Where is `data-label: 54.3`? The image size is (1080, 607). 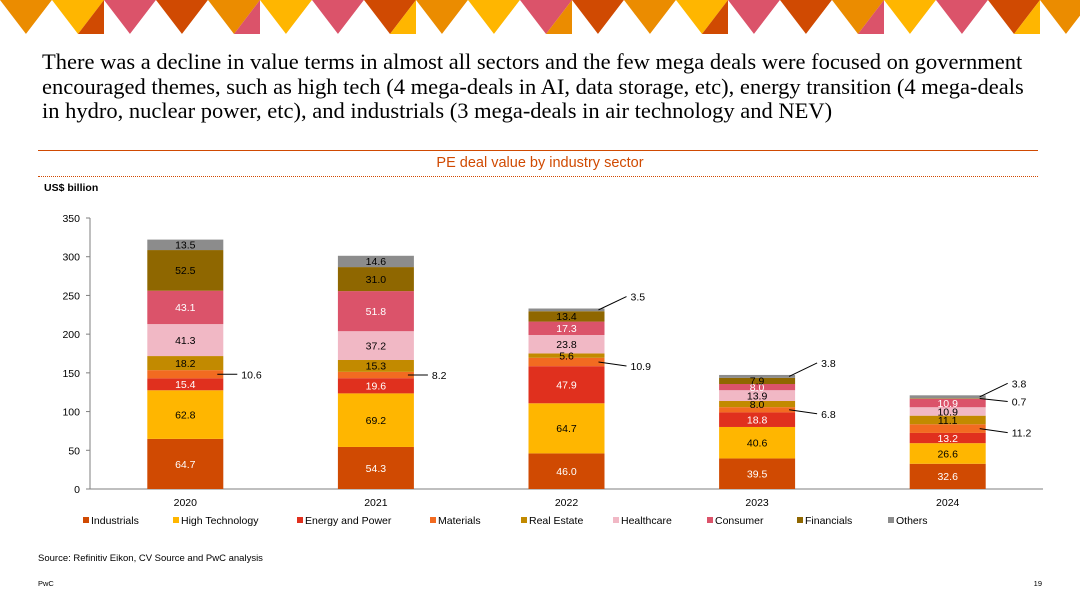 data-label: 54.3 is located at coordinates (376, 469).